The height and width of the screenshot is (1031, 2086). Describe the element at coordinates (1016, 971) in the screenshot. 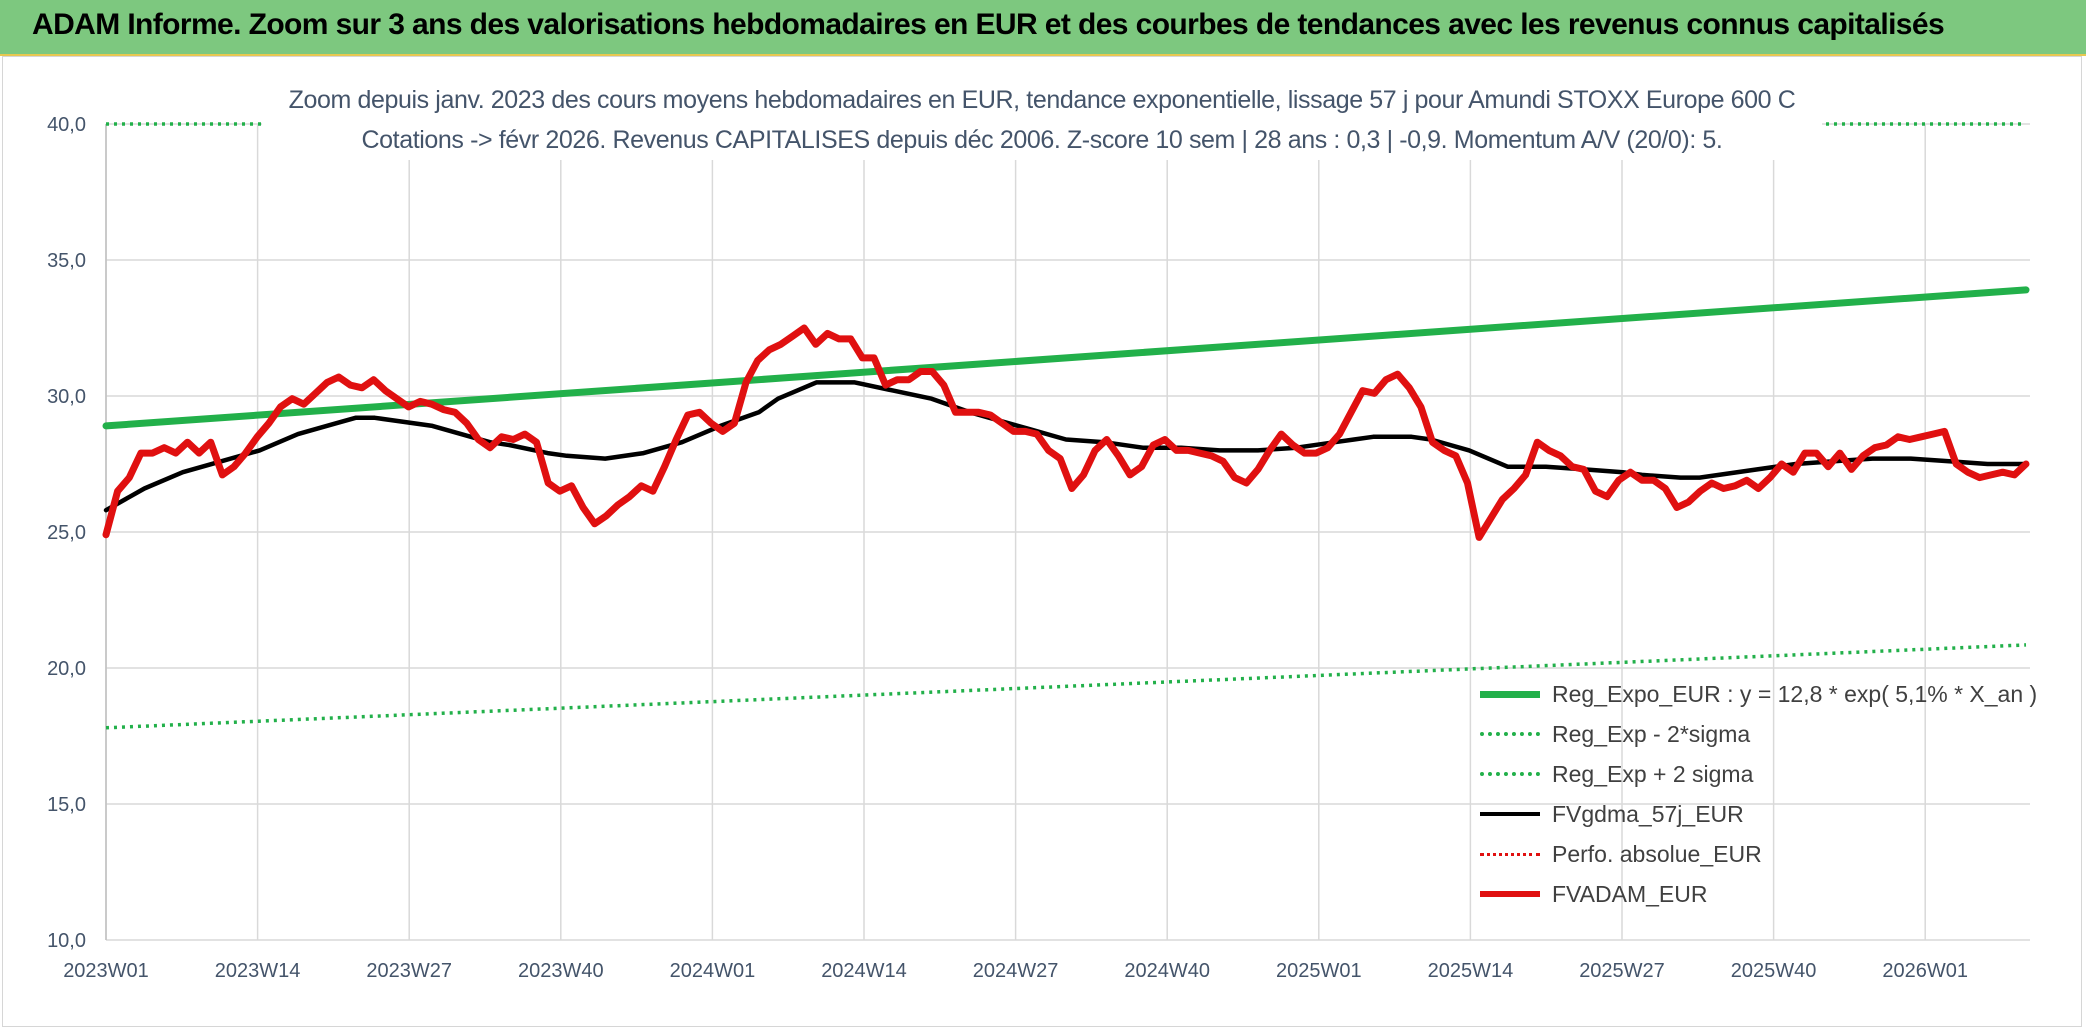

I see `x-tick-label: 2024W27` at that location.